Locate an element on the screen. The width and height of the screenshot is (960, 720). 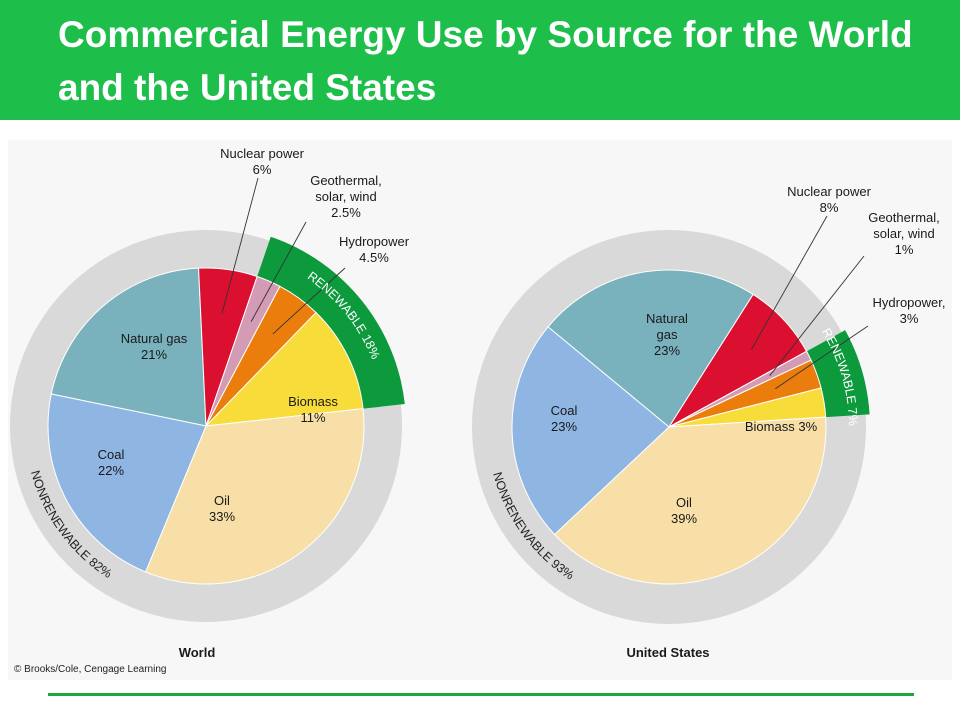
us-label-oil: Oil 39% is located at coordinates (684, 510).